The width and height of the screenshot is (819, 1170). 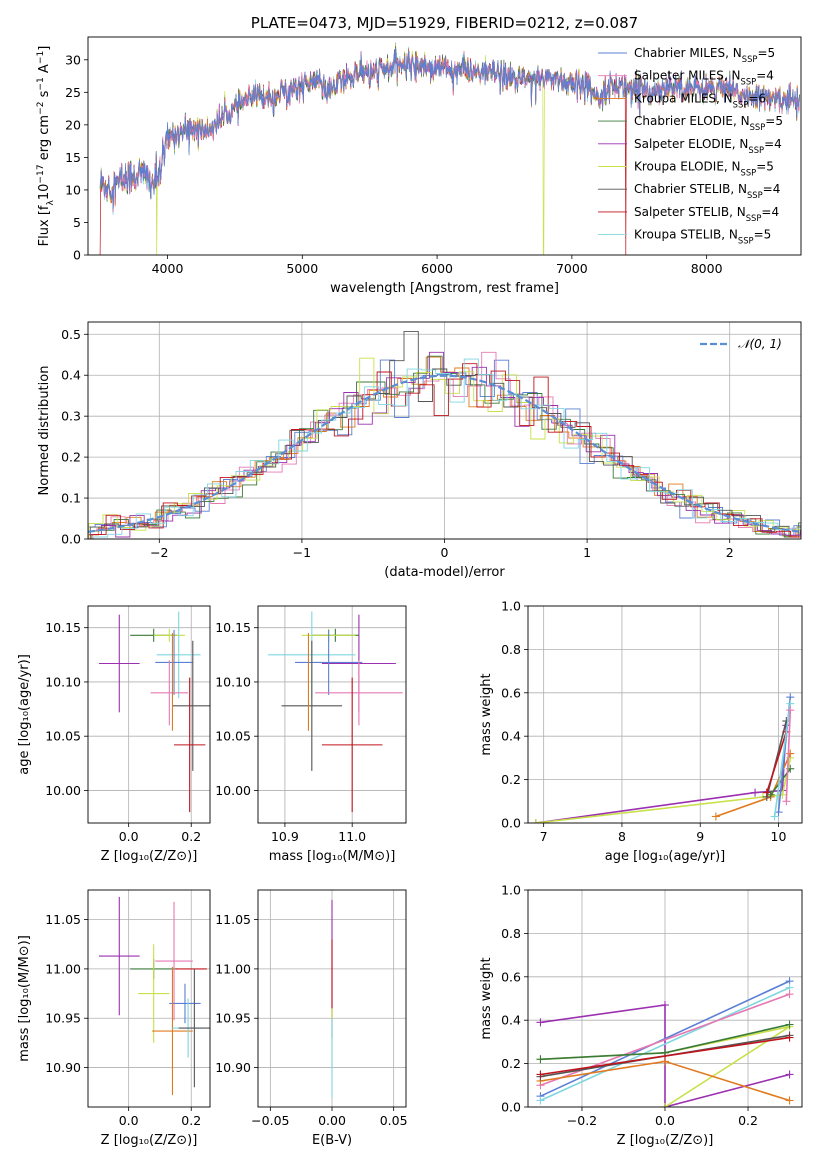 What do you see at coordinates (44, 139) in the screenshot?
I see `label-part: erg cm` at bounding box center [44, 139].